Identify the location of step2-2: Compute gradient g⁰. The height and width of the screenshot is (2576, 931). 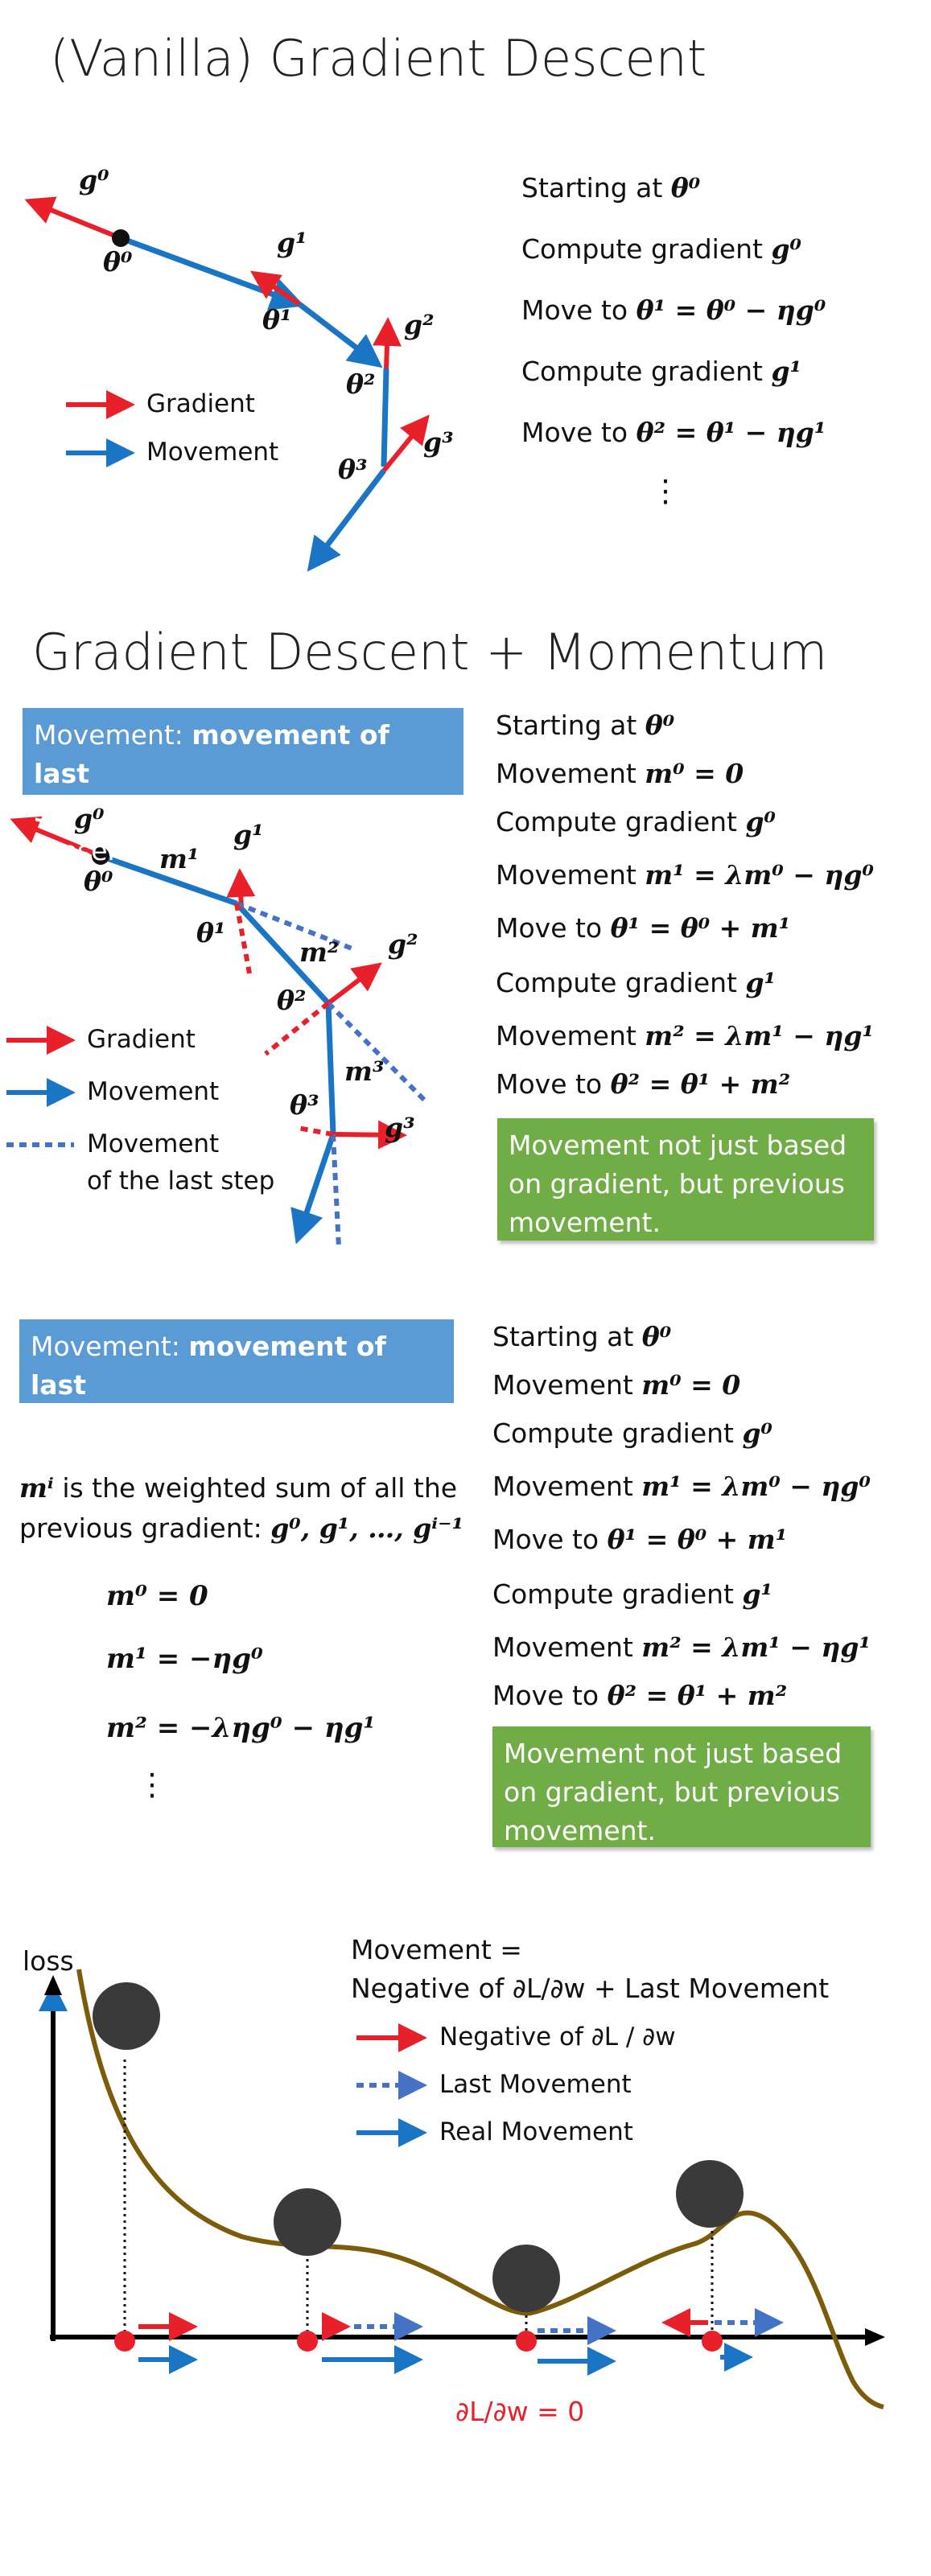
(636, 821).